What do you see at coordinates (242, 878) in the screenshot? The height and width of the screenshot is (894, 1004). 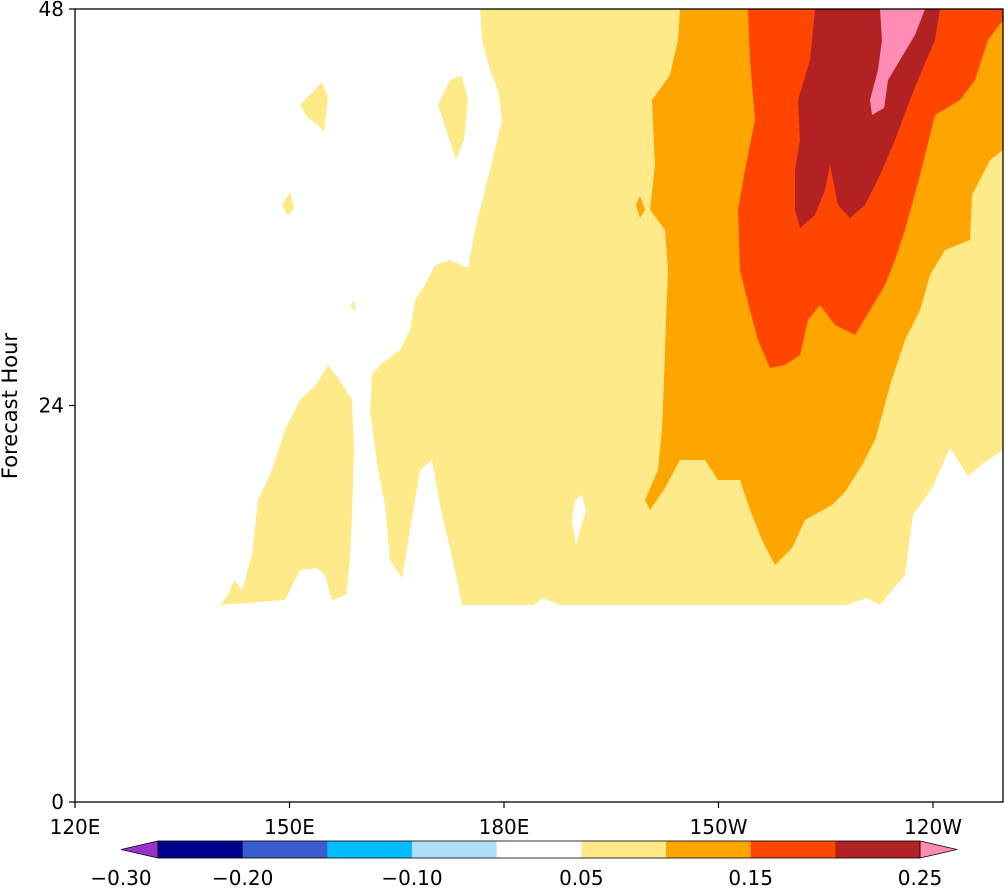 I see `colorbar-tick-label: −0.20` at bounding box center [242, 878].